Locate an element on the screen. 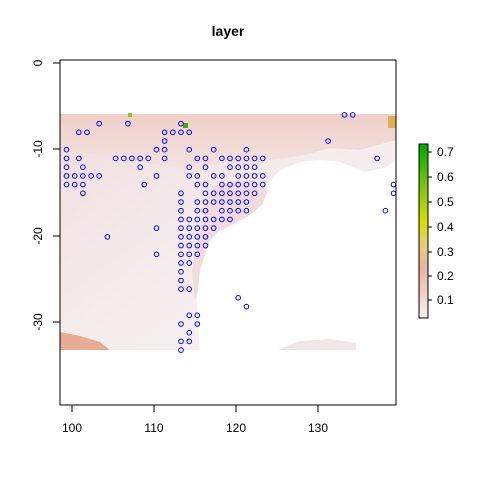  color-legend: 0.1 0.2 0.3 0.4 0.5 0.6 0.7 is located at coordinates (436, 231).